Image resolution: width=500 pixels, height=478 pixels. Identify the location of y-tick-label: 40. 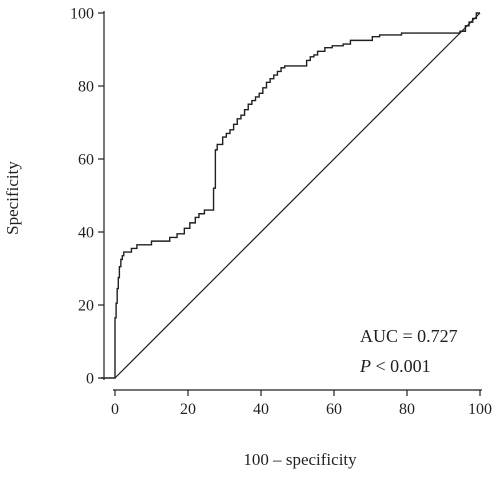
(86, 233).